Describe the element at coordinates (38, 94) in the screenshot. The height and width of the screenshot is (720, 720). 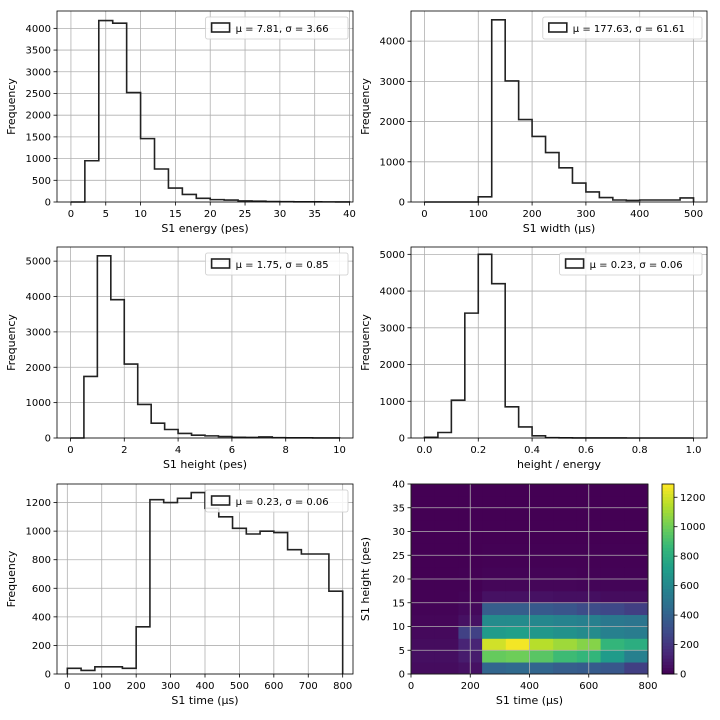
I see `y-tick-label: 2500` at that location.